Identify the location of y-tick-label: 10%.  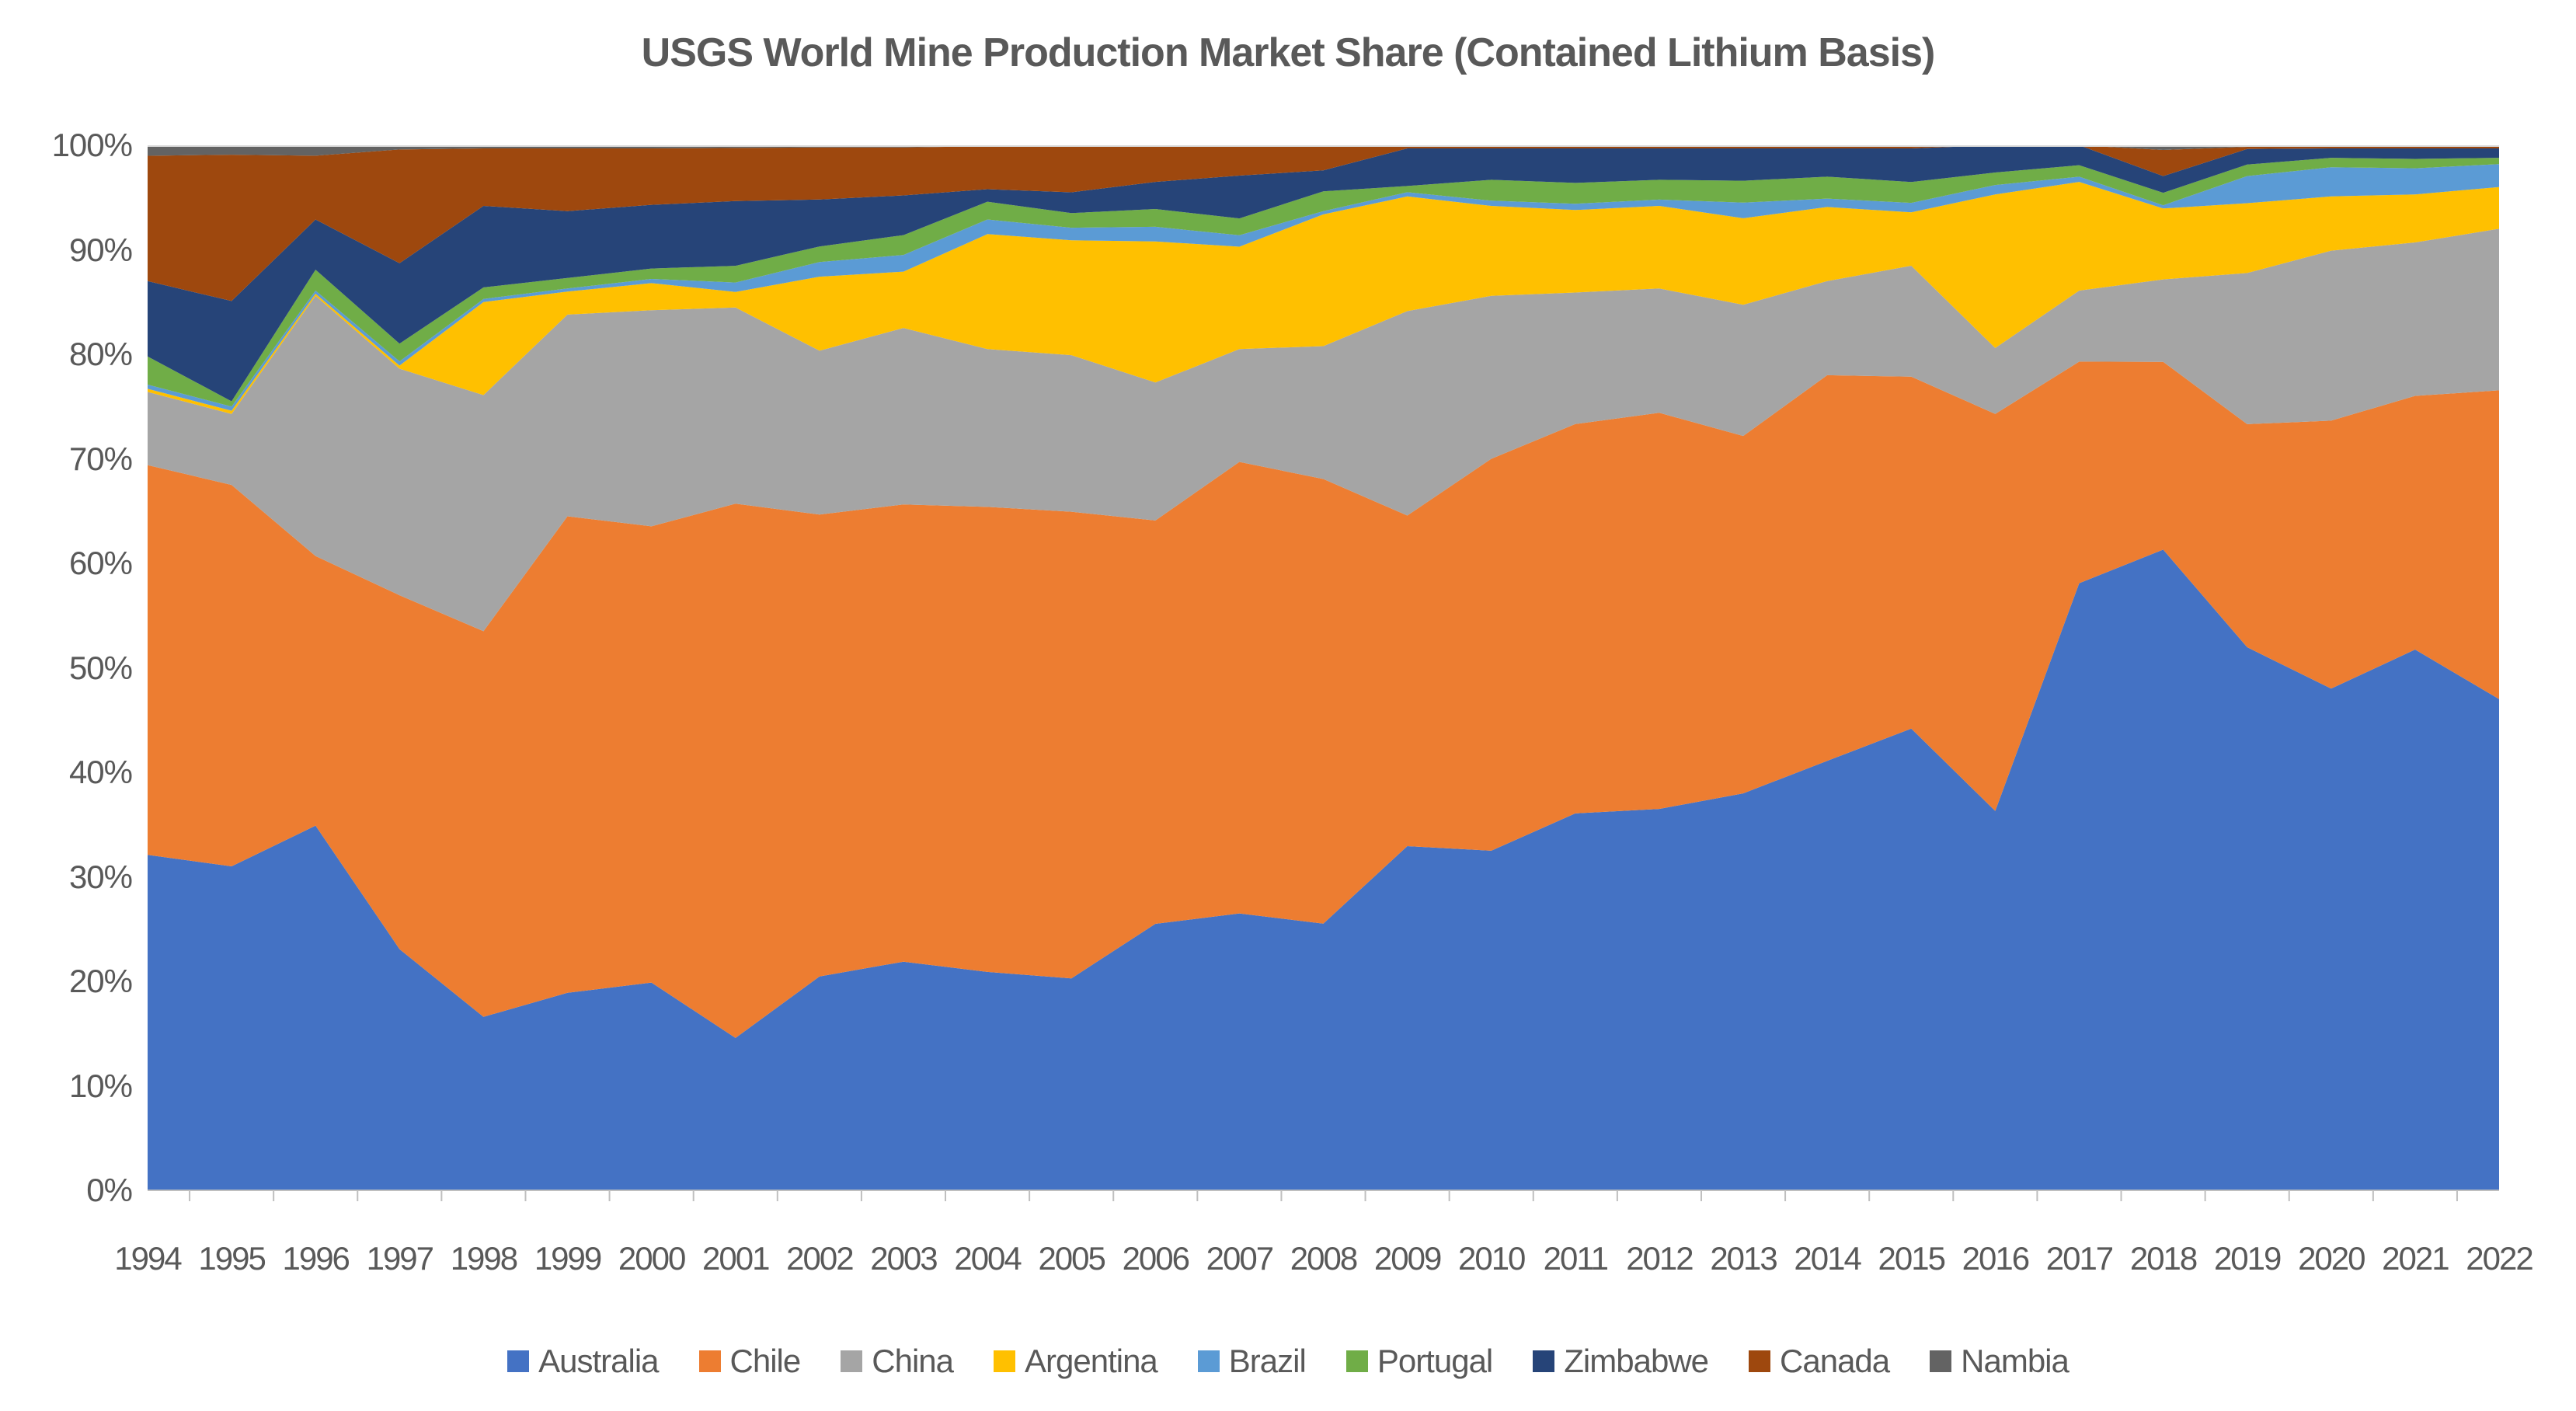
(100, 1085).